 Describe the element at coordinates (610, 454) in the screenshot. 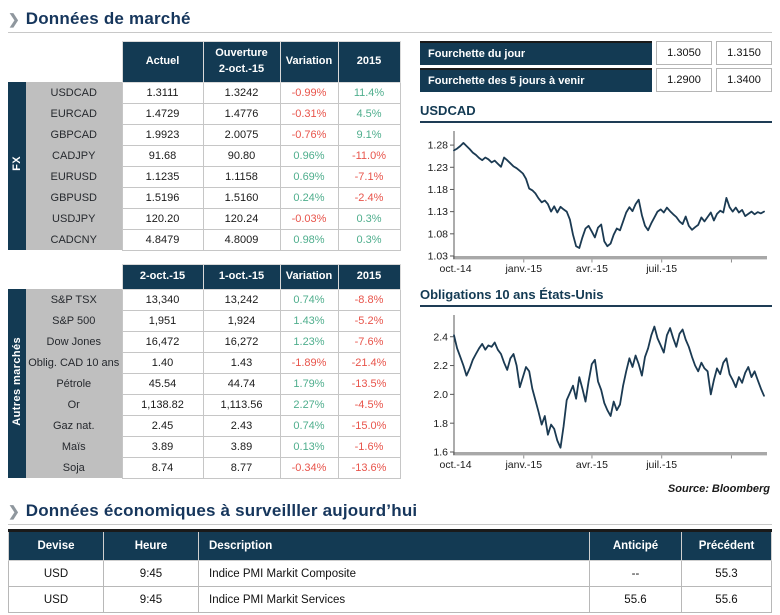

I see `x-axis-line` at that location.